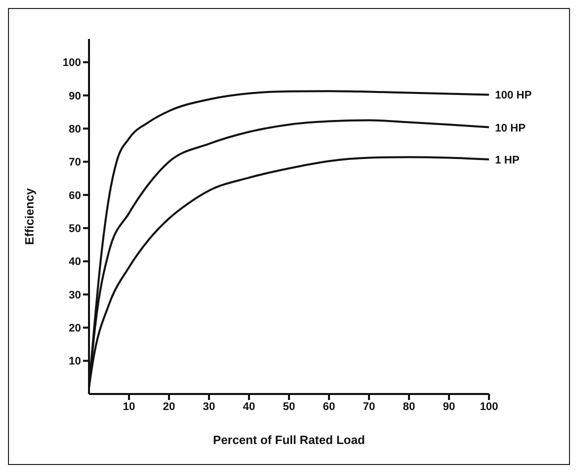 The width and height of the screenshot is (581, 474). Describe the element at coordinates (169, 406) in the screenshot. I see `x-tick-label: 20` at that location.